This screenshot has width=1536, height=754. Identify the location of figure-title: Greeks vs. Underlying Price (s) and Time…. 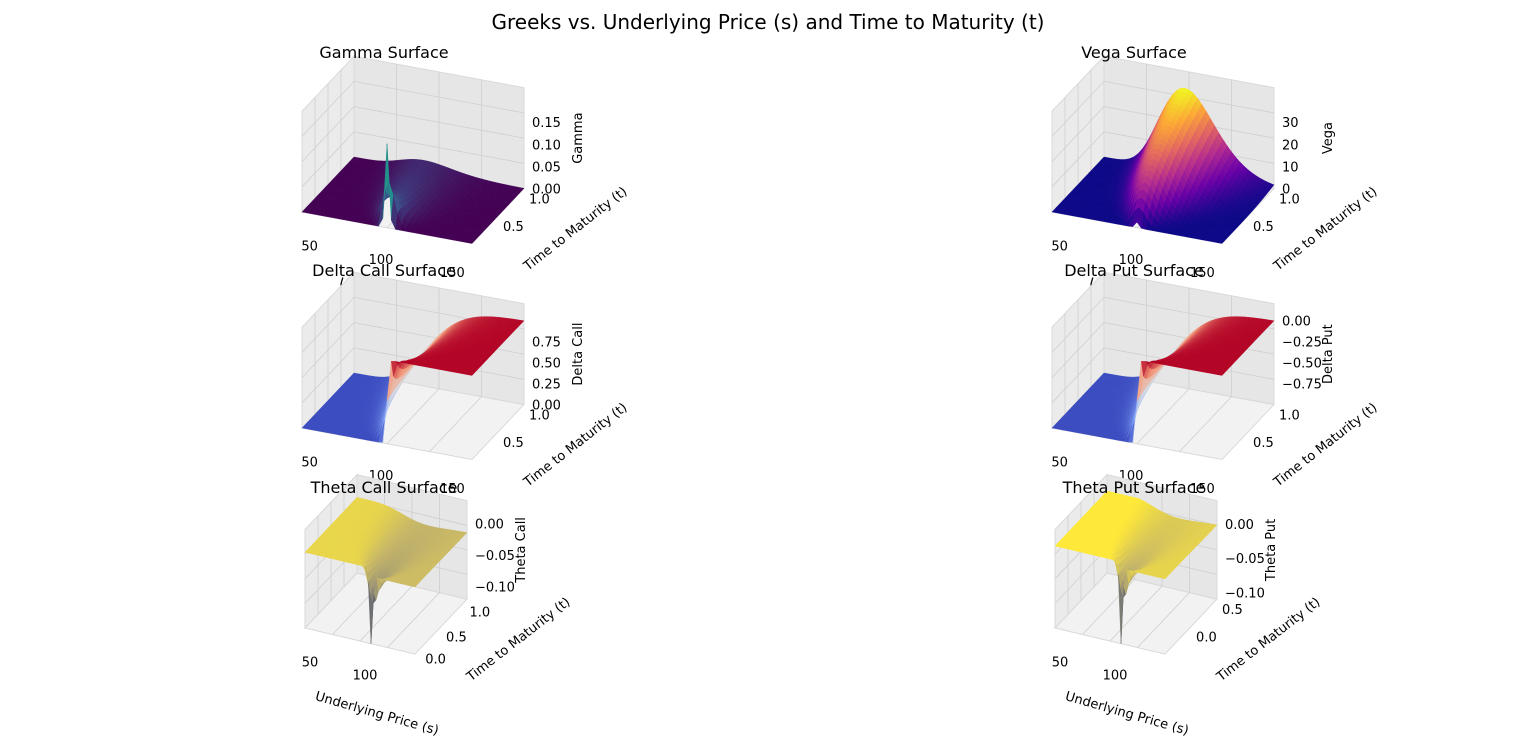
(768, 22).